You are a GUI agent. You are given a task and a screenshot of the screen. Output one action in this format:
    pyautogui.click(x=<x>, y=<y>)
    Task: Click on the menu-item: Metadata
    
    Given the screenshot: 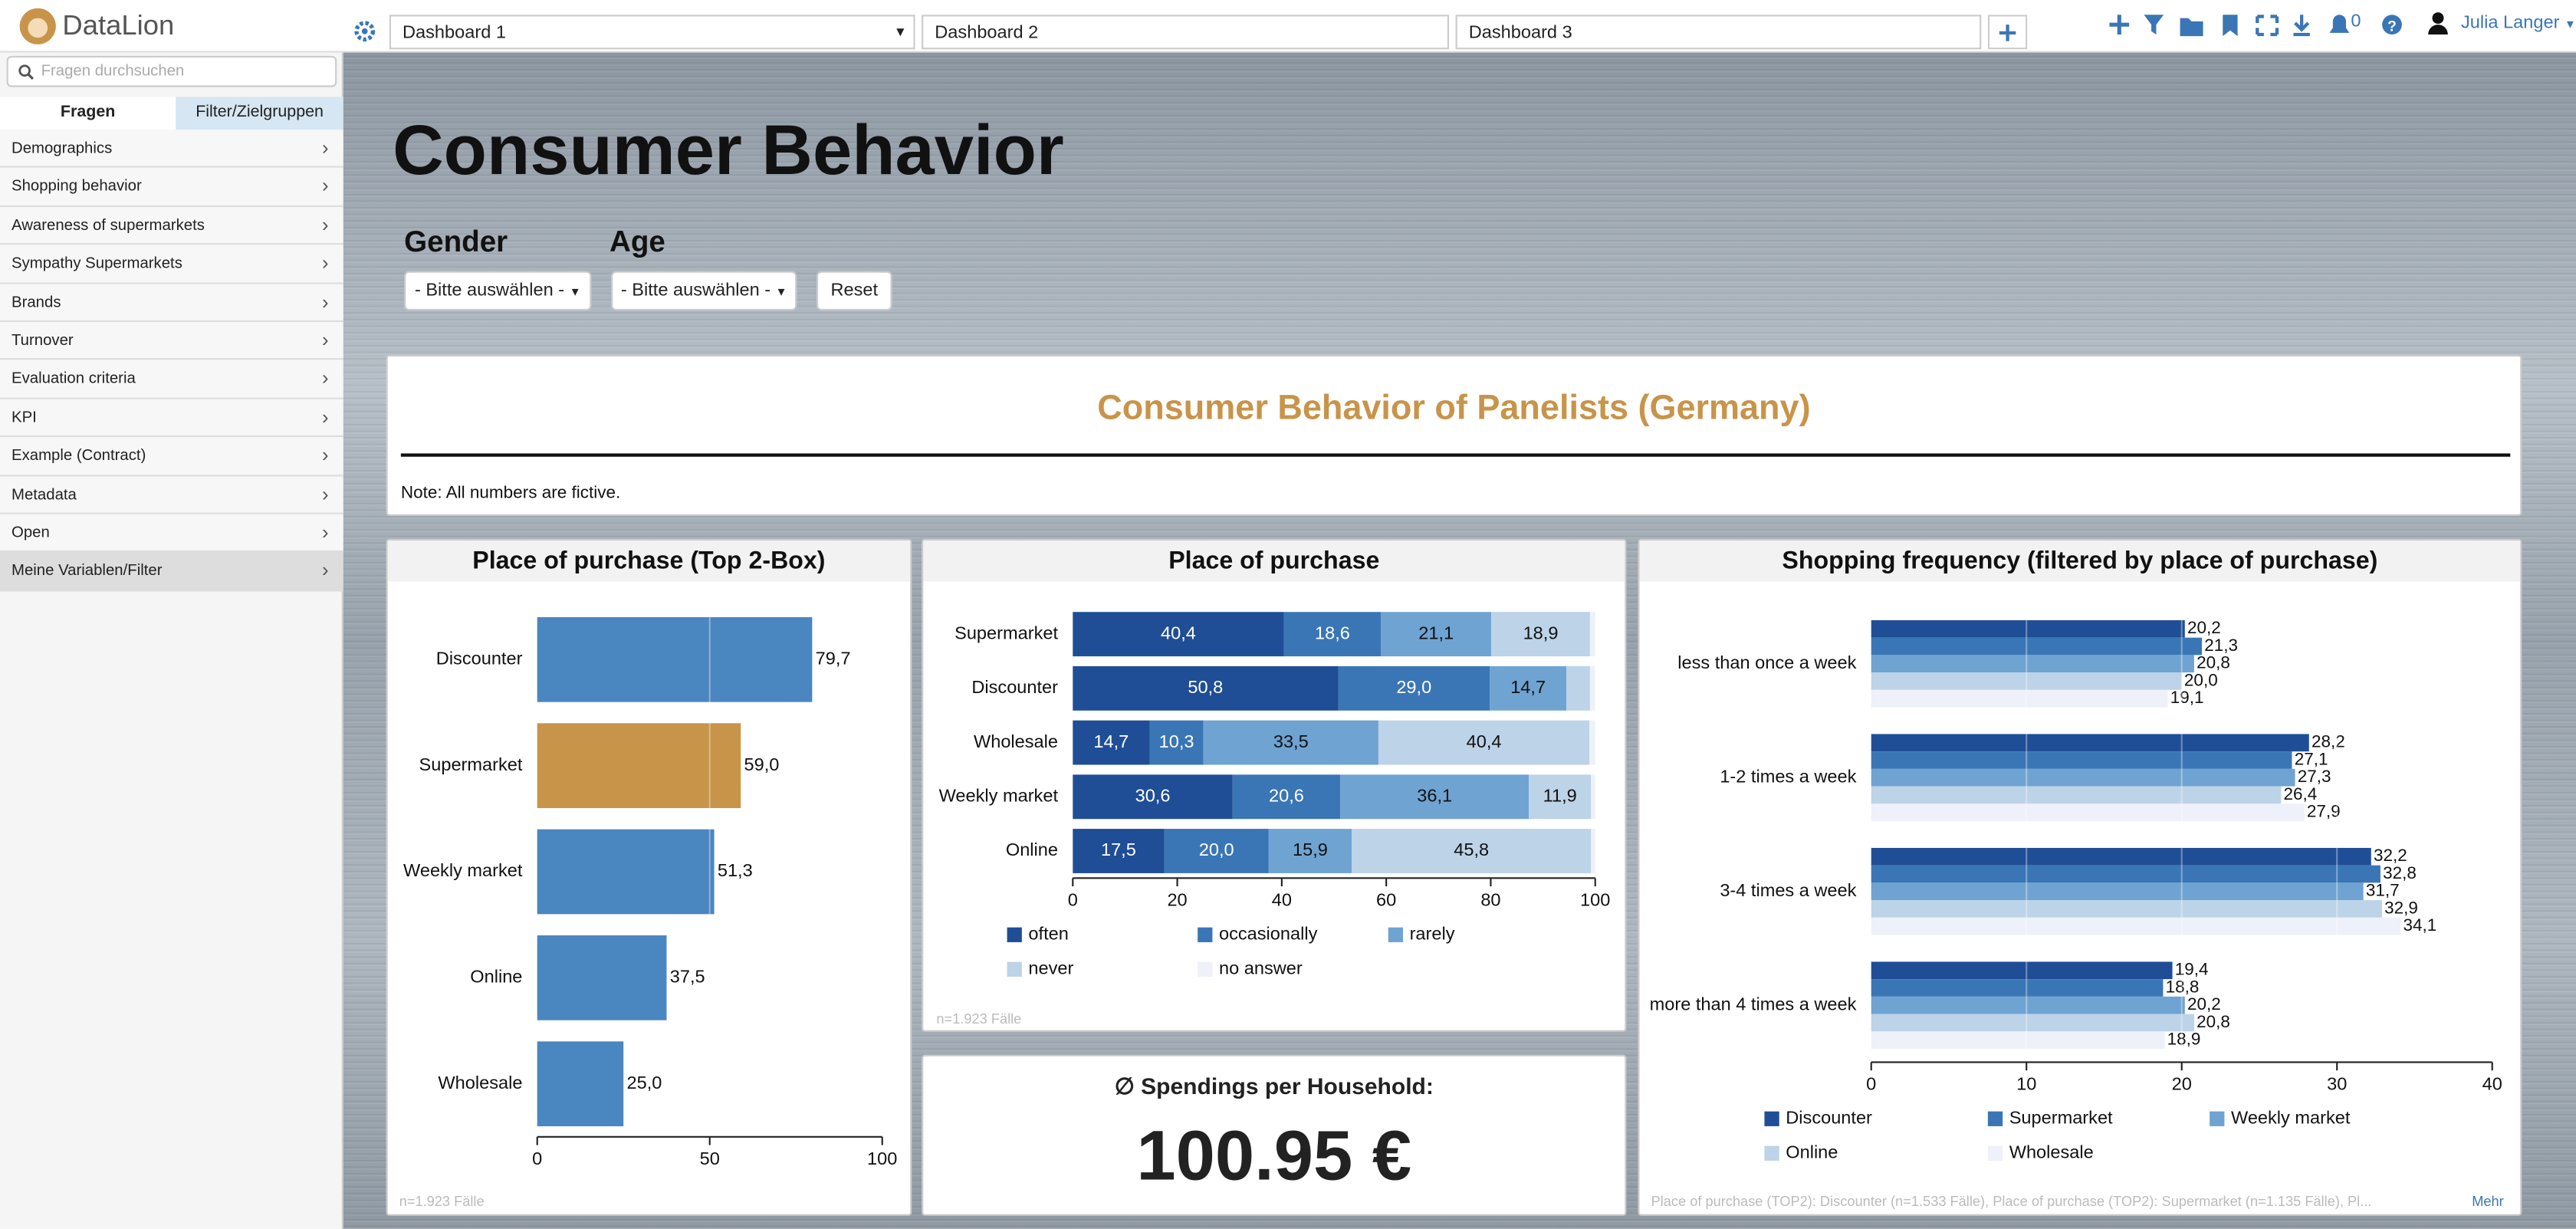 What is the action you would take?
    pyautogui.click(x=172, y=495)
    